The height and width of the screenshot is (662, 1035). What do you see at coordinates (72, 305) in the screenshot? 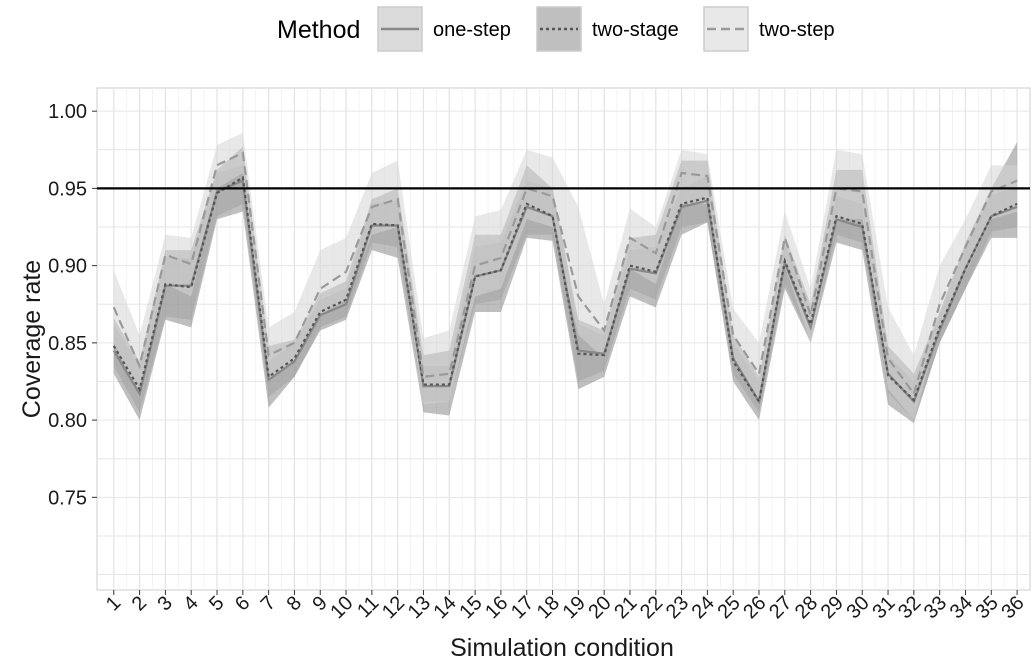
I see `y-axis: 0.75 0.80 0.85 0.90 0.95 1.00` at bounding box center [72, 305].